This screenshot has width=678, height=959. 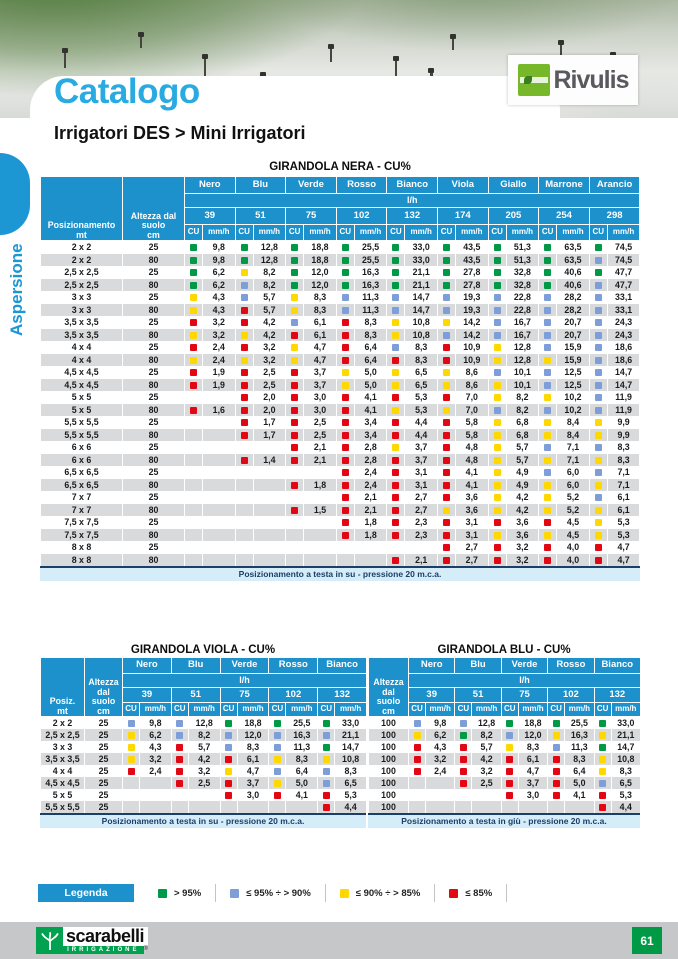 I want to click on mmh-cell: 21,1, so click(x=351, y=735).